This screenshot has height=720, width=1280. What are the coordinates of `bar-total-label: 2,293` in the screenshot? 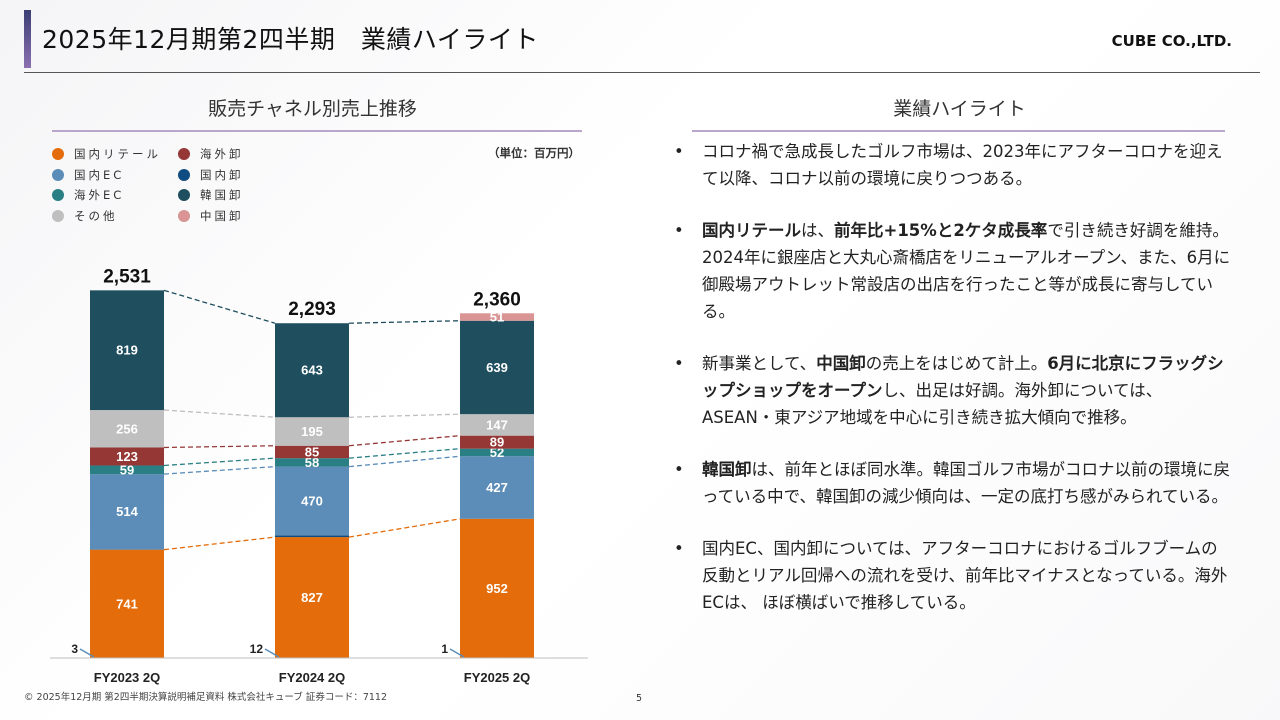 It's located at (312, 309).